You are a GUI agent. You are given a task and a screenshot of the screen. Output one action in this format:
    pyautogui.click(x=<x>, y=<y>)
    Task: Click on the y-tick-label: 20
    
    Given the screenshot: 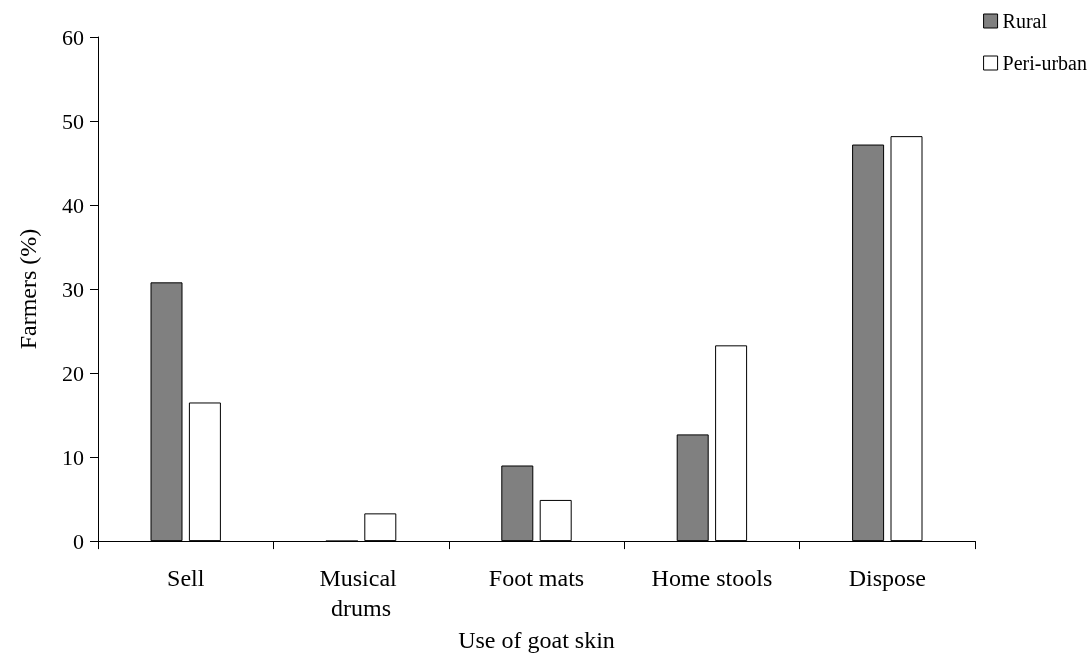 What is the action you would take?
    pyautogui.click(x=73, y=373)
    